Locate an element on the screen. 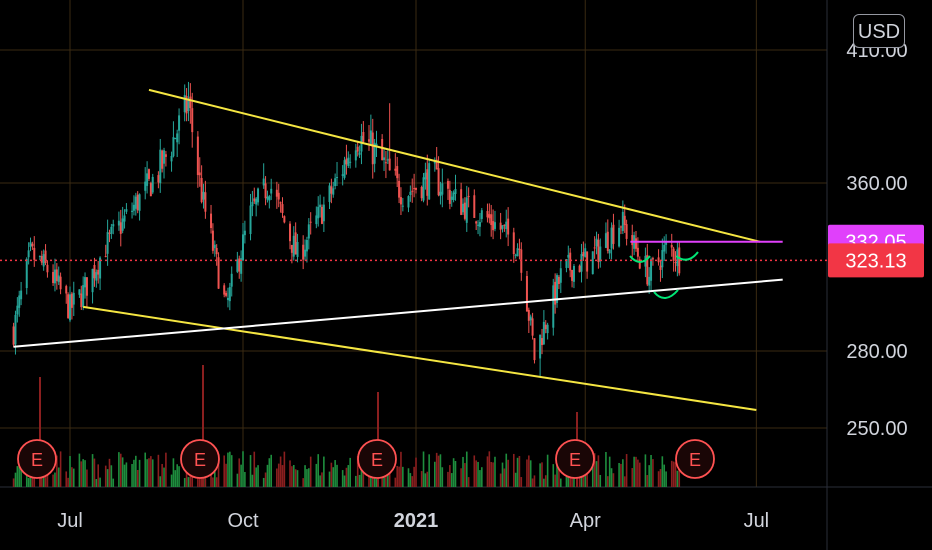 This screenshot has height=550, width=932. earnings-marker-1: E is located at coordinates (200, 459).